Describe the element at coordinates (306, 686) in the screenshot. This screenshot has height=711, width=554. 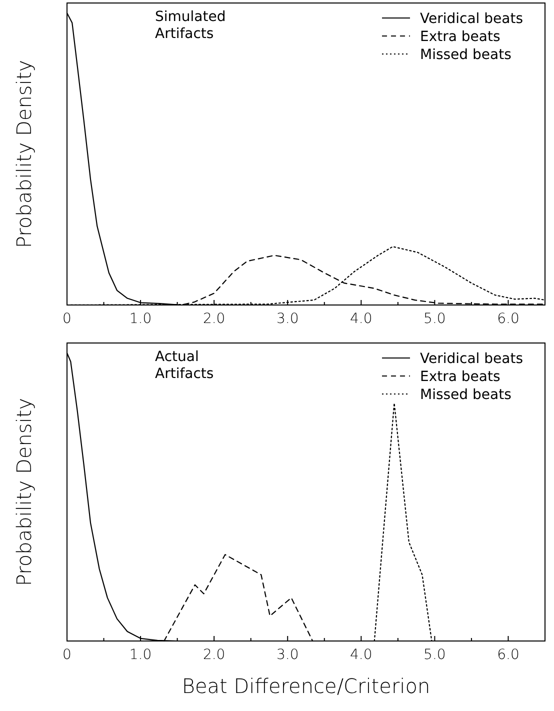
I see `x-axis-title: Beat Difference/Criterion` at that location.